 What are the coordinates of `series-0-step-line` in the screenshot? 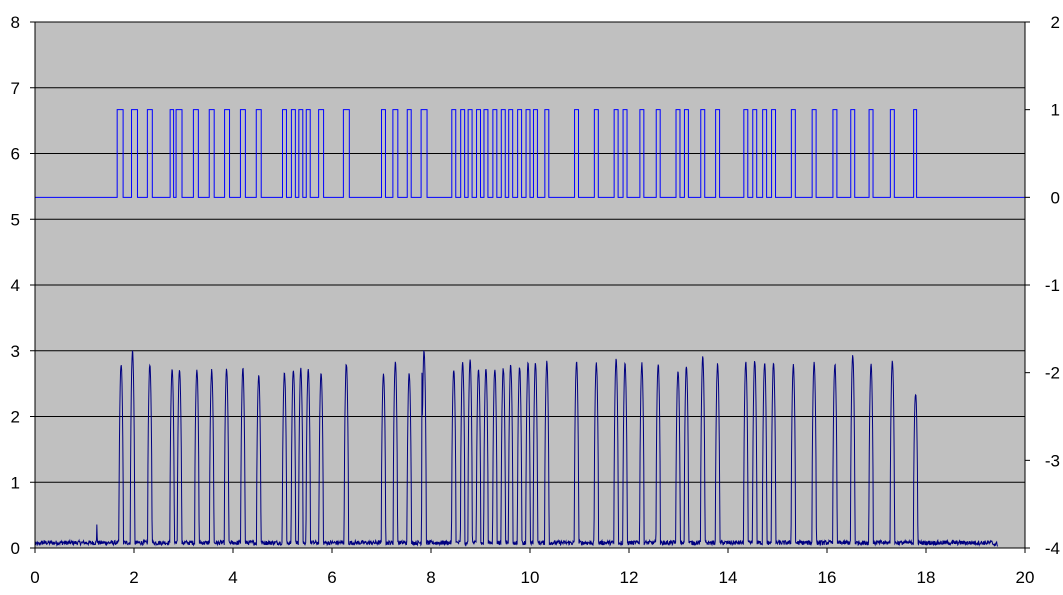 It's located at (530, 153).